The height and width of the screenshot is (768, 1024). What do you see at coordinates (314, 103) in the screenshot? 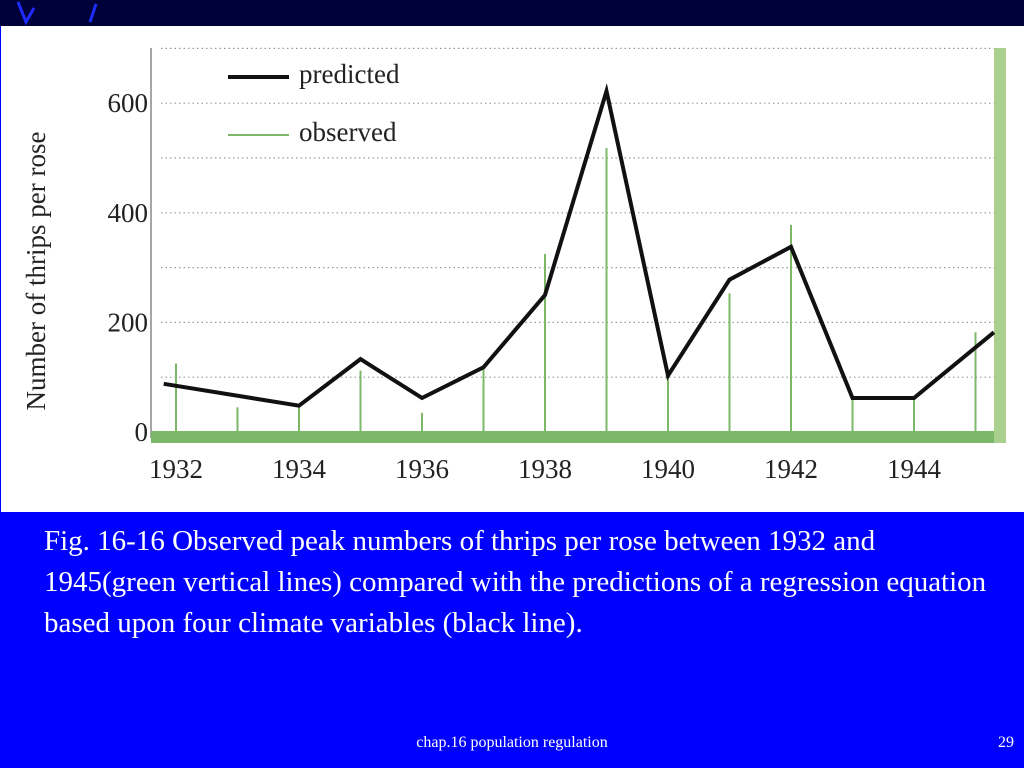
I see `legend: predicted observed` at bounding box center [314, 103].